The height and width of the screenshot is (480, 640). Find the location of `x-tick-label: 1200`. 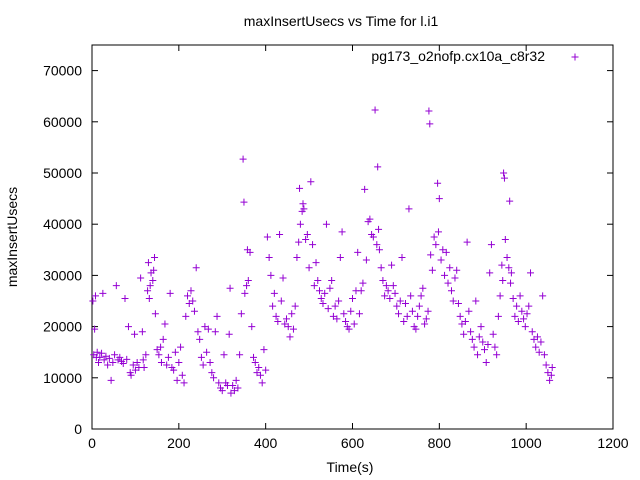

x-tick-label: 1200 is located at coordinates (612, 443).